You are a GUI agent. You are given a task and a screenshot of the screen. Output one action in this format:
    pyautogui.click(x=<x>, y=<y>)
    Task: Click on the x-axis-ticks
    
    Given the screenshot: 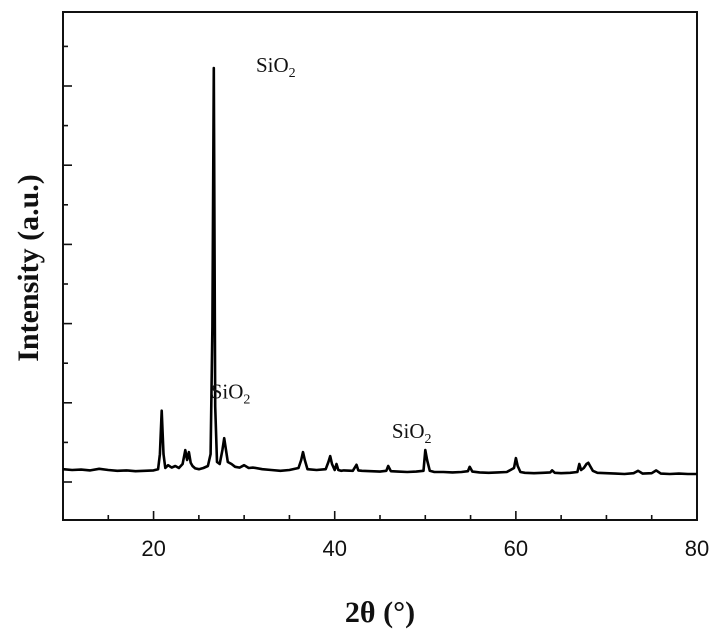 What is the action you would take?
    pyautogui.click(x=380, y=515)
    